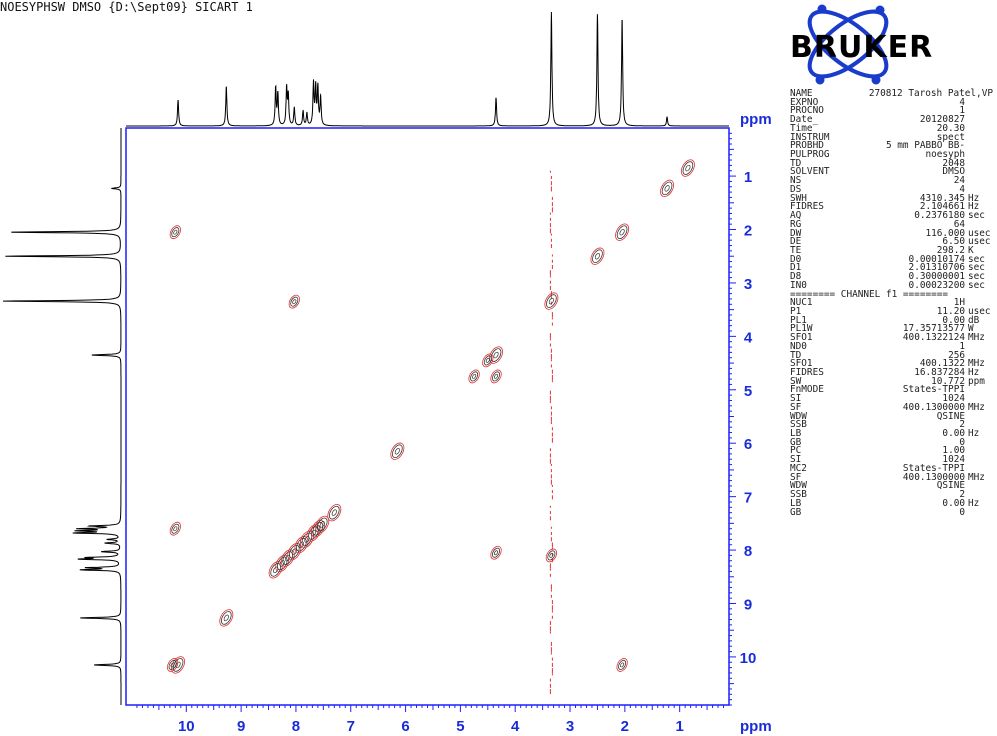  I want to click on parameter-row: FIDRES 16.837284 Hz, so click(891, 372).